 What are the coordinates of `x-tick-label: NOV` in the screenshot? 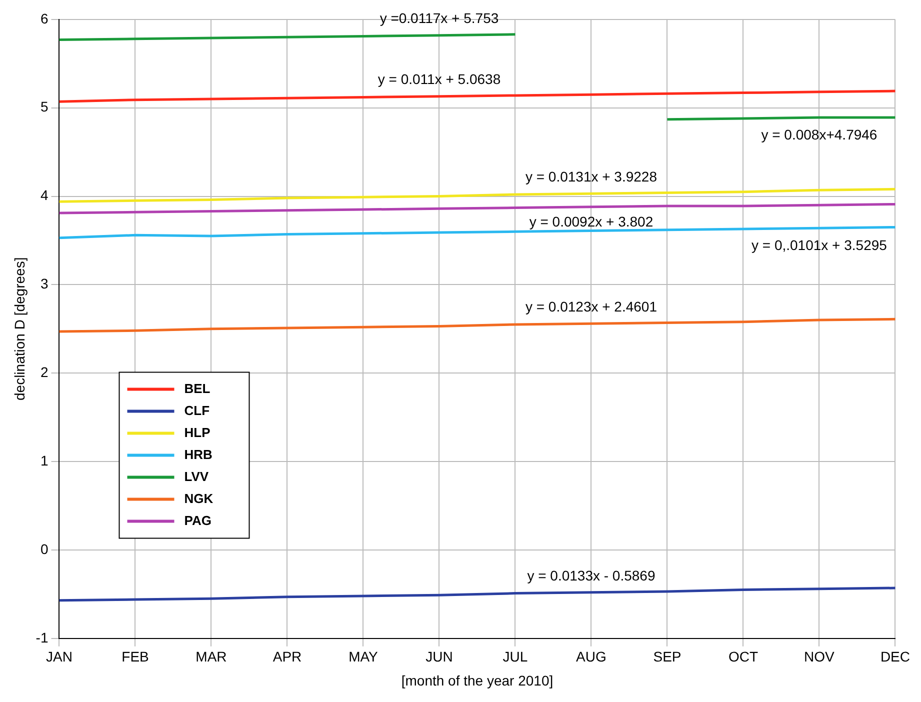 It's located at (820, 656).